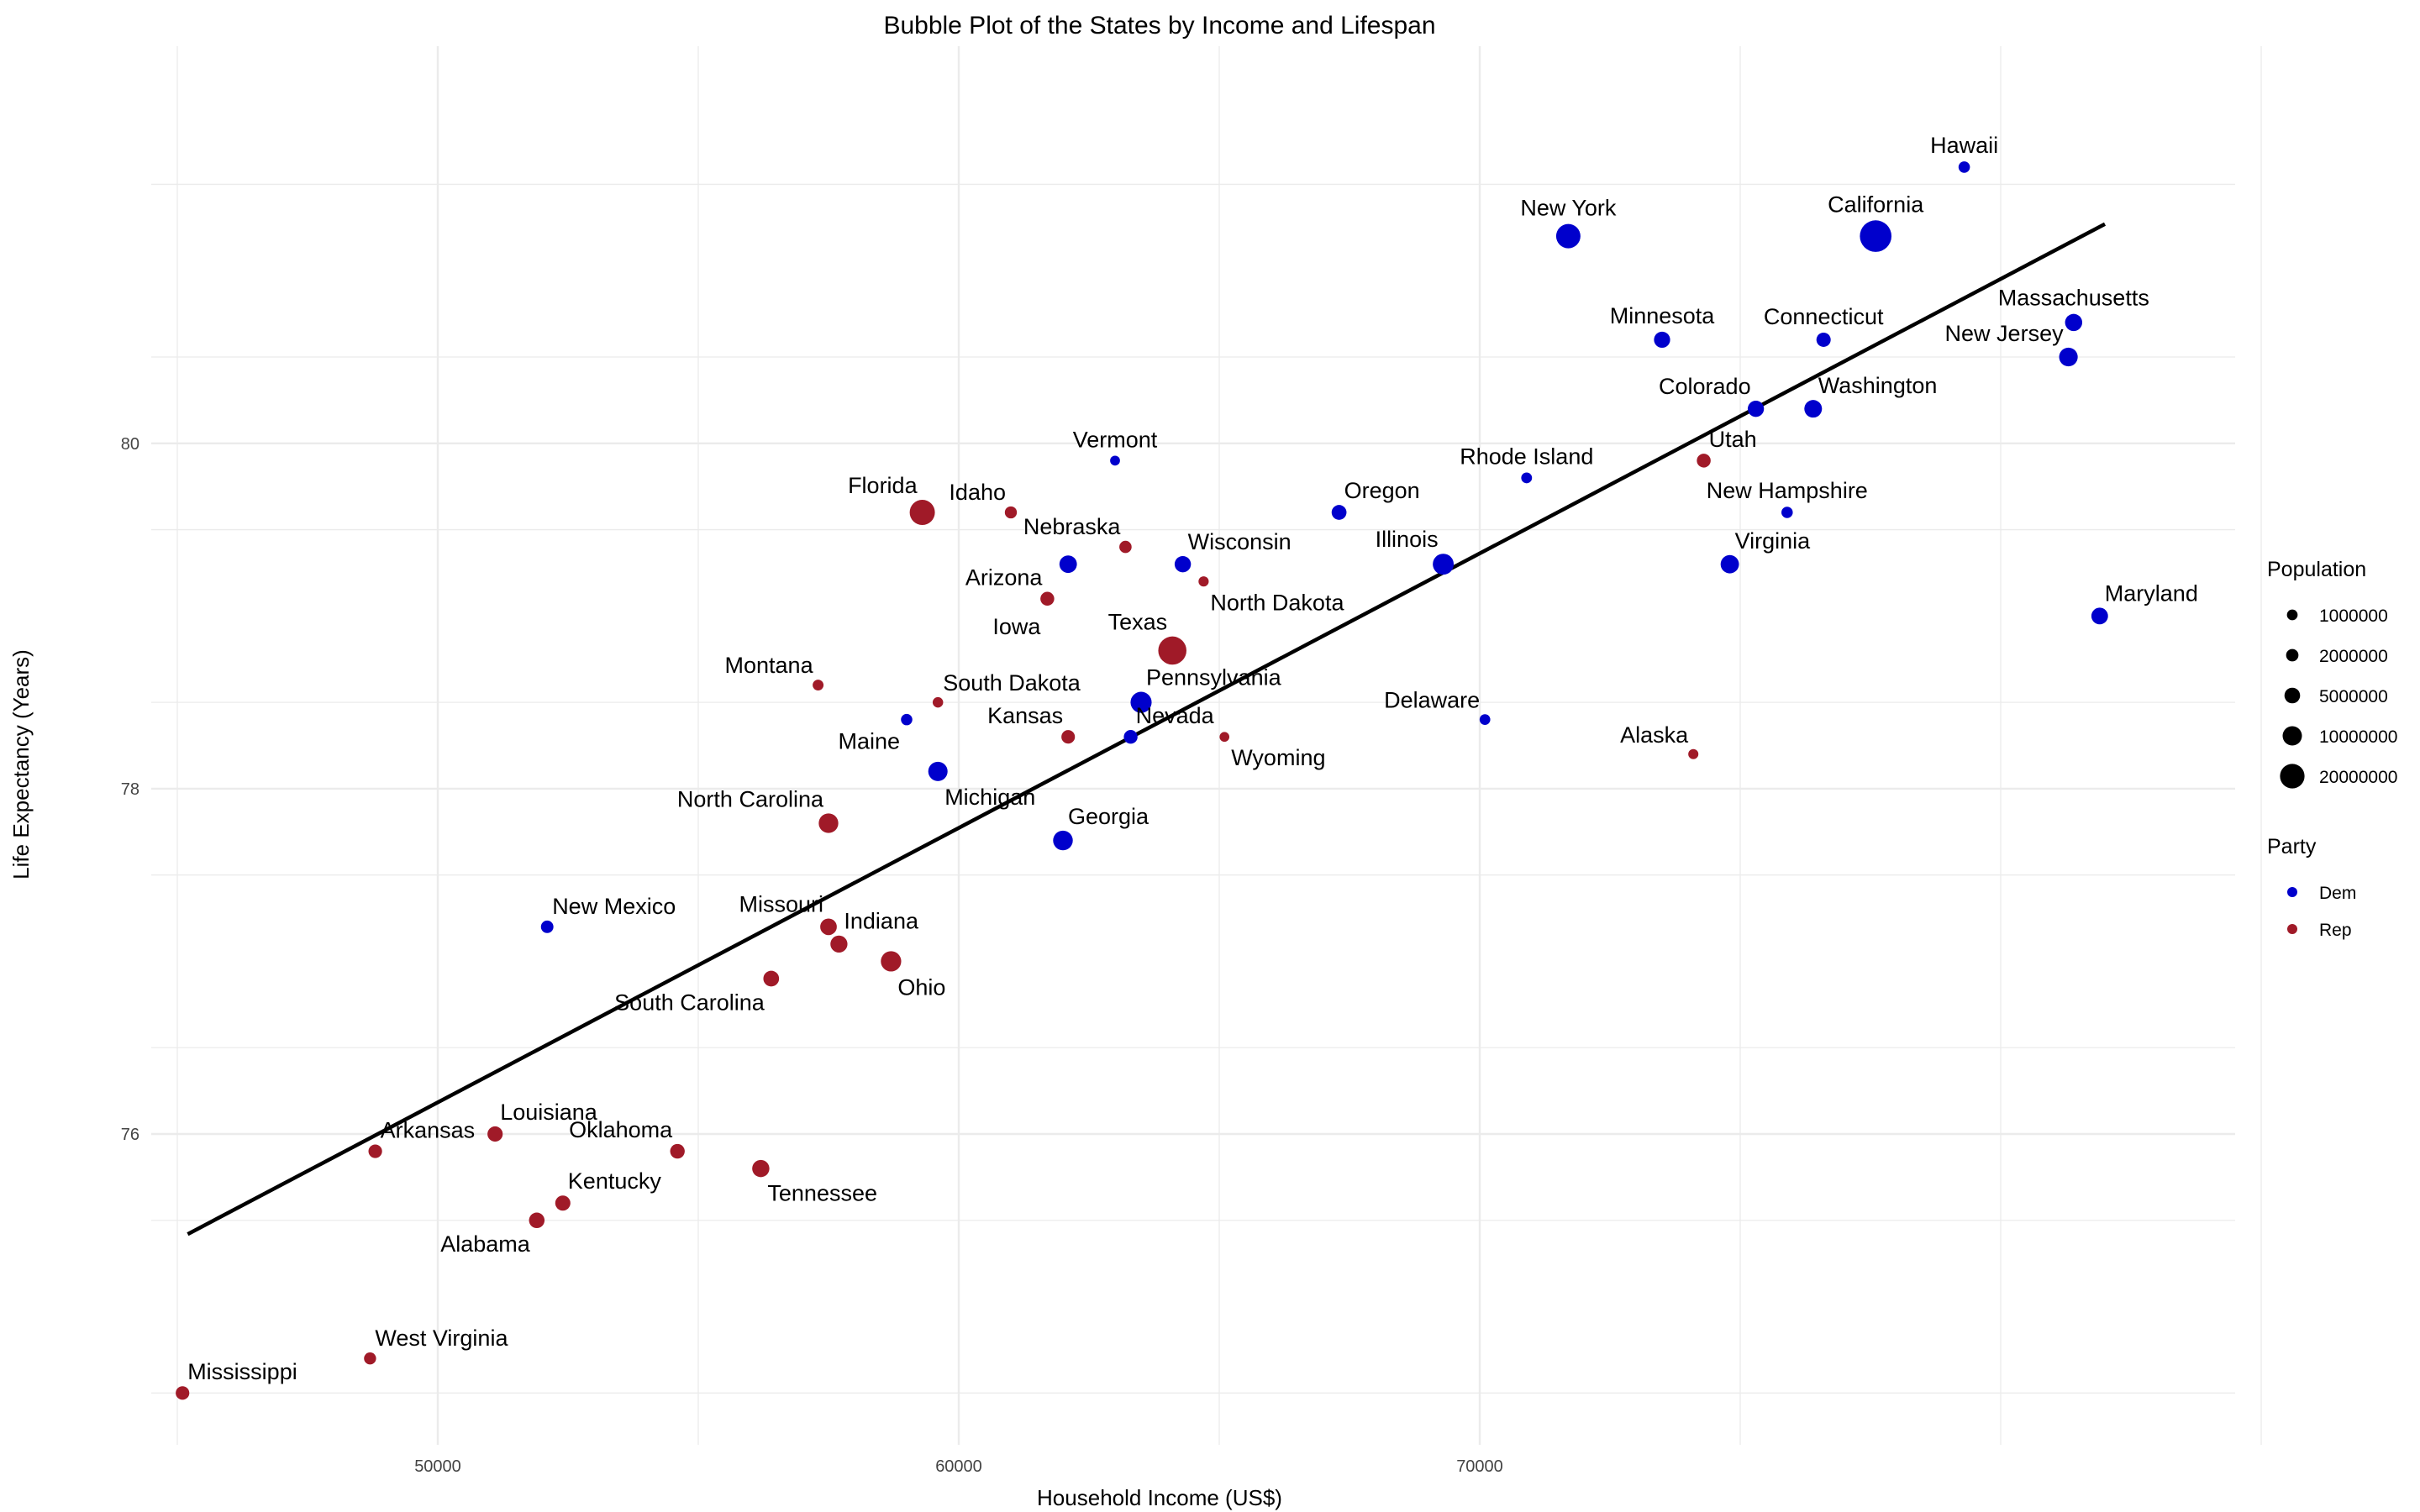  Describe the element at coordinates (1240, 541) in the screenshot. I see `state-label: Wisconsin` at that location.